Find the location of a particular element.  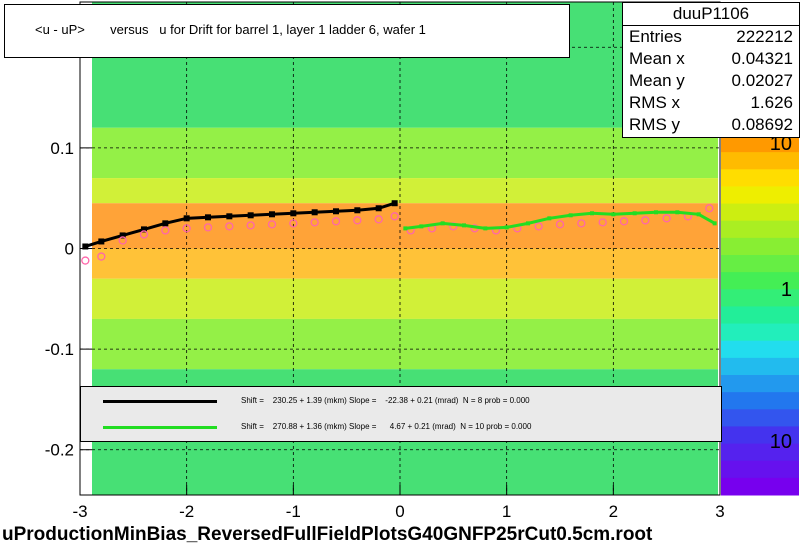

x-tick-label-5: 2 is located at coordinates (613, 511).